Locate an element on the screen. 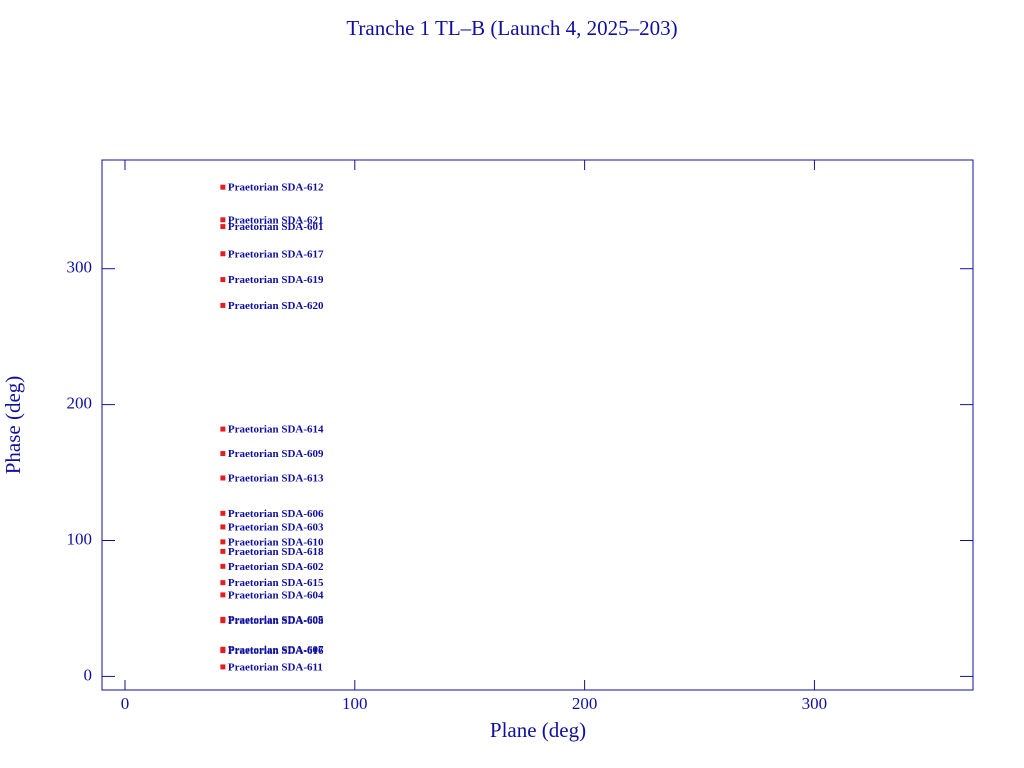  point-label: Praetorian SDA-605 is located at coordinates (276, 620).